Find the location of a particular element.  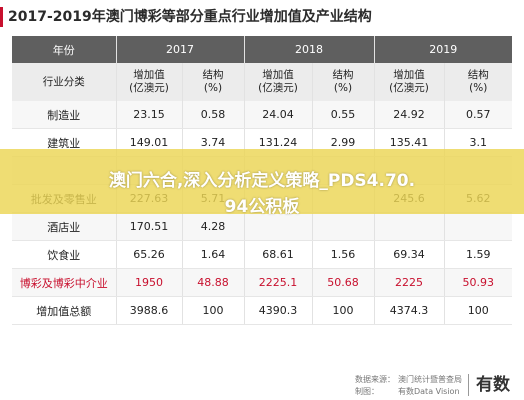

corner-label: 年份 is located at coordinates (64, 49).